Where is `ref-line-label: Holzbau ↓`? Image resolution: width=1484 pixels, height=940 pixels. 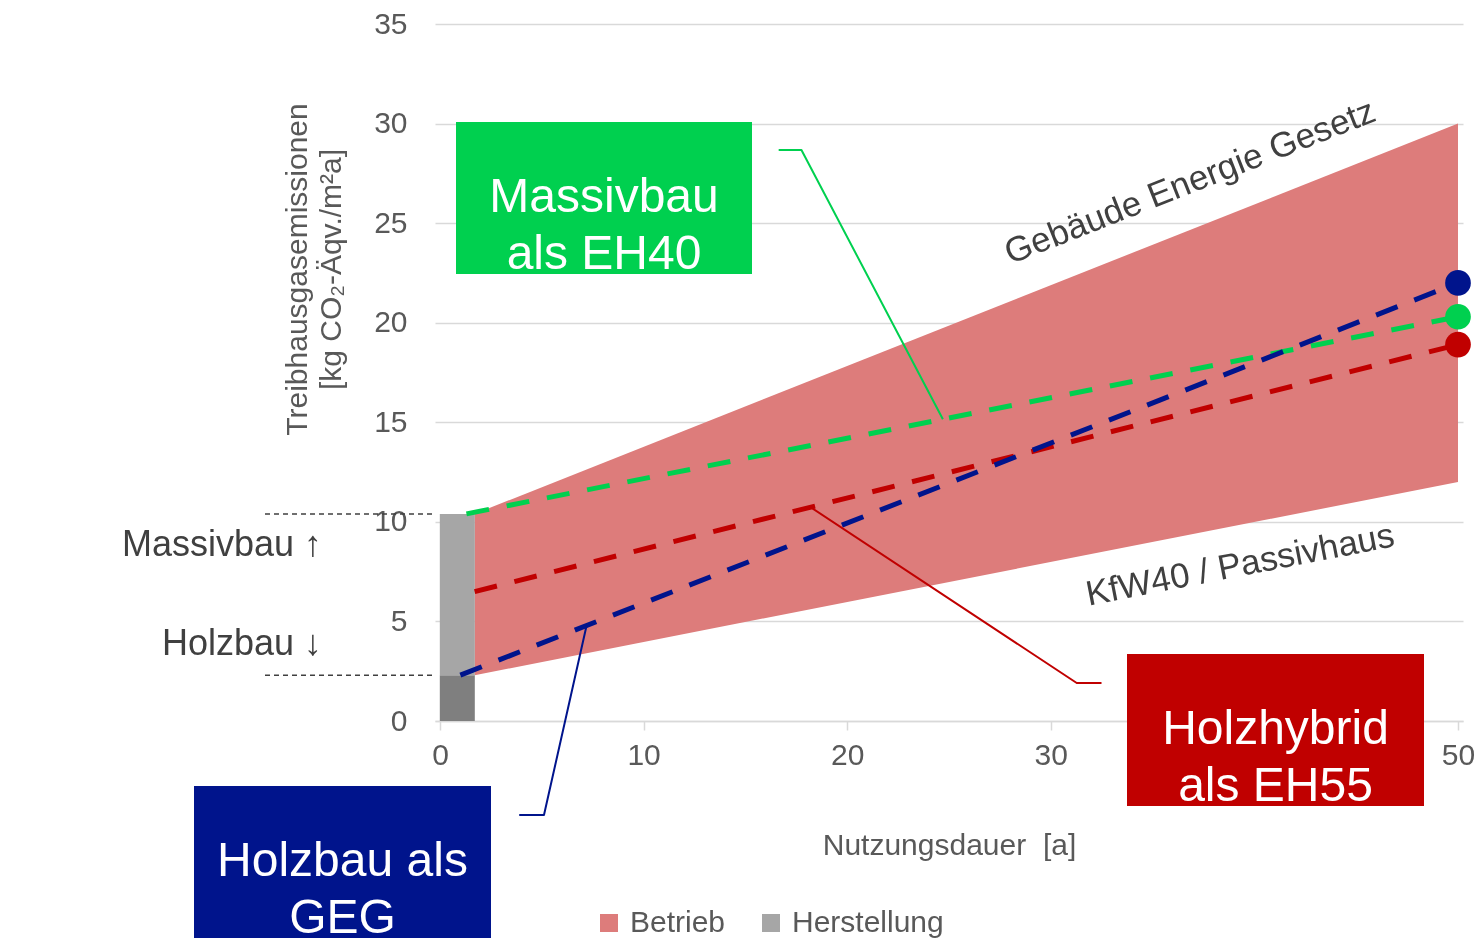
ref-line-label: Holzbau ↓ is located at coordinates (241, 643).